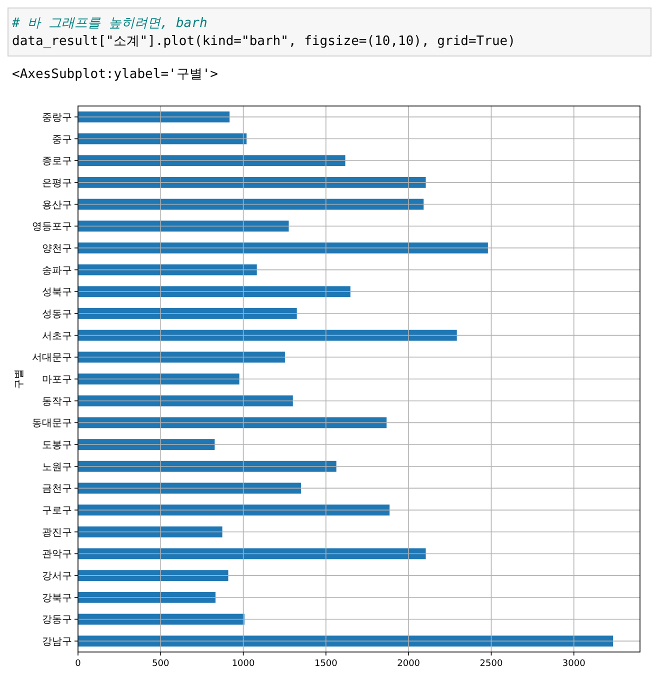 The image size is (666, 682). Describe the element at coordinates (408, 664) in the screenshot. I see `x-tick-label: 2000` at that location.